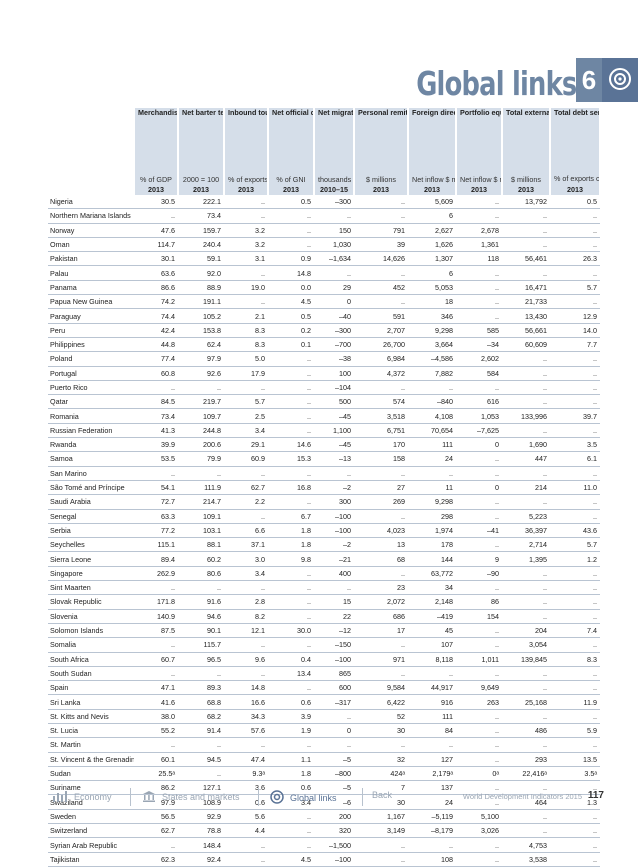 The image size is (638, 867). What do you see at coordinates (91, 359) in the screenshot?
I see `country-name: Poland` at bounding box center [91, 359].